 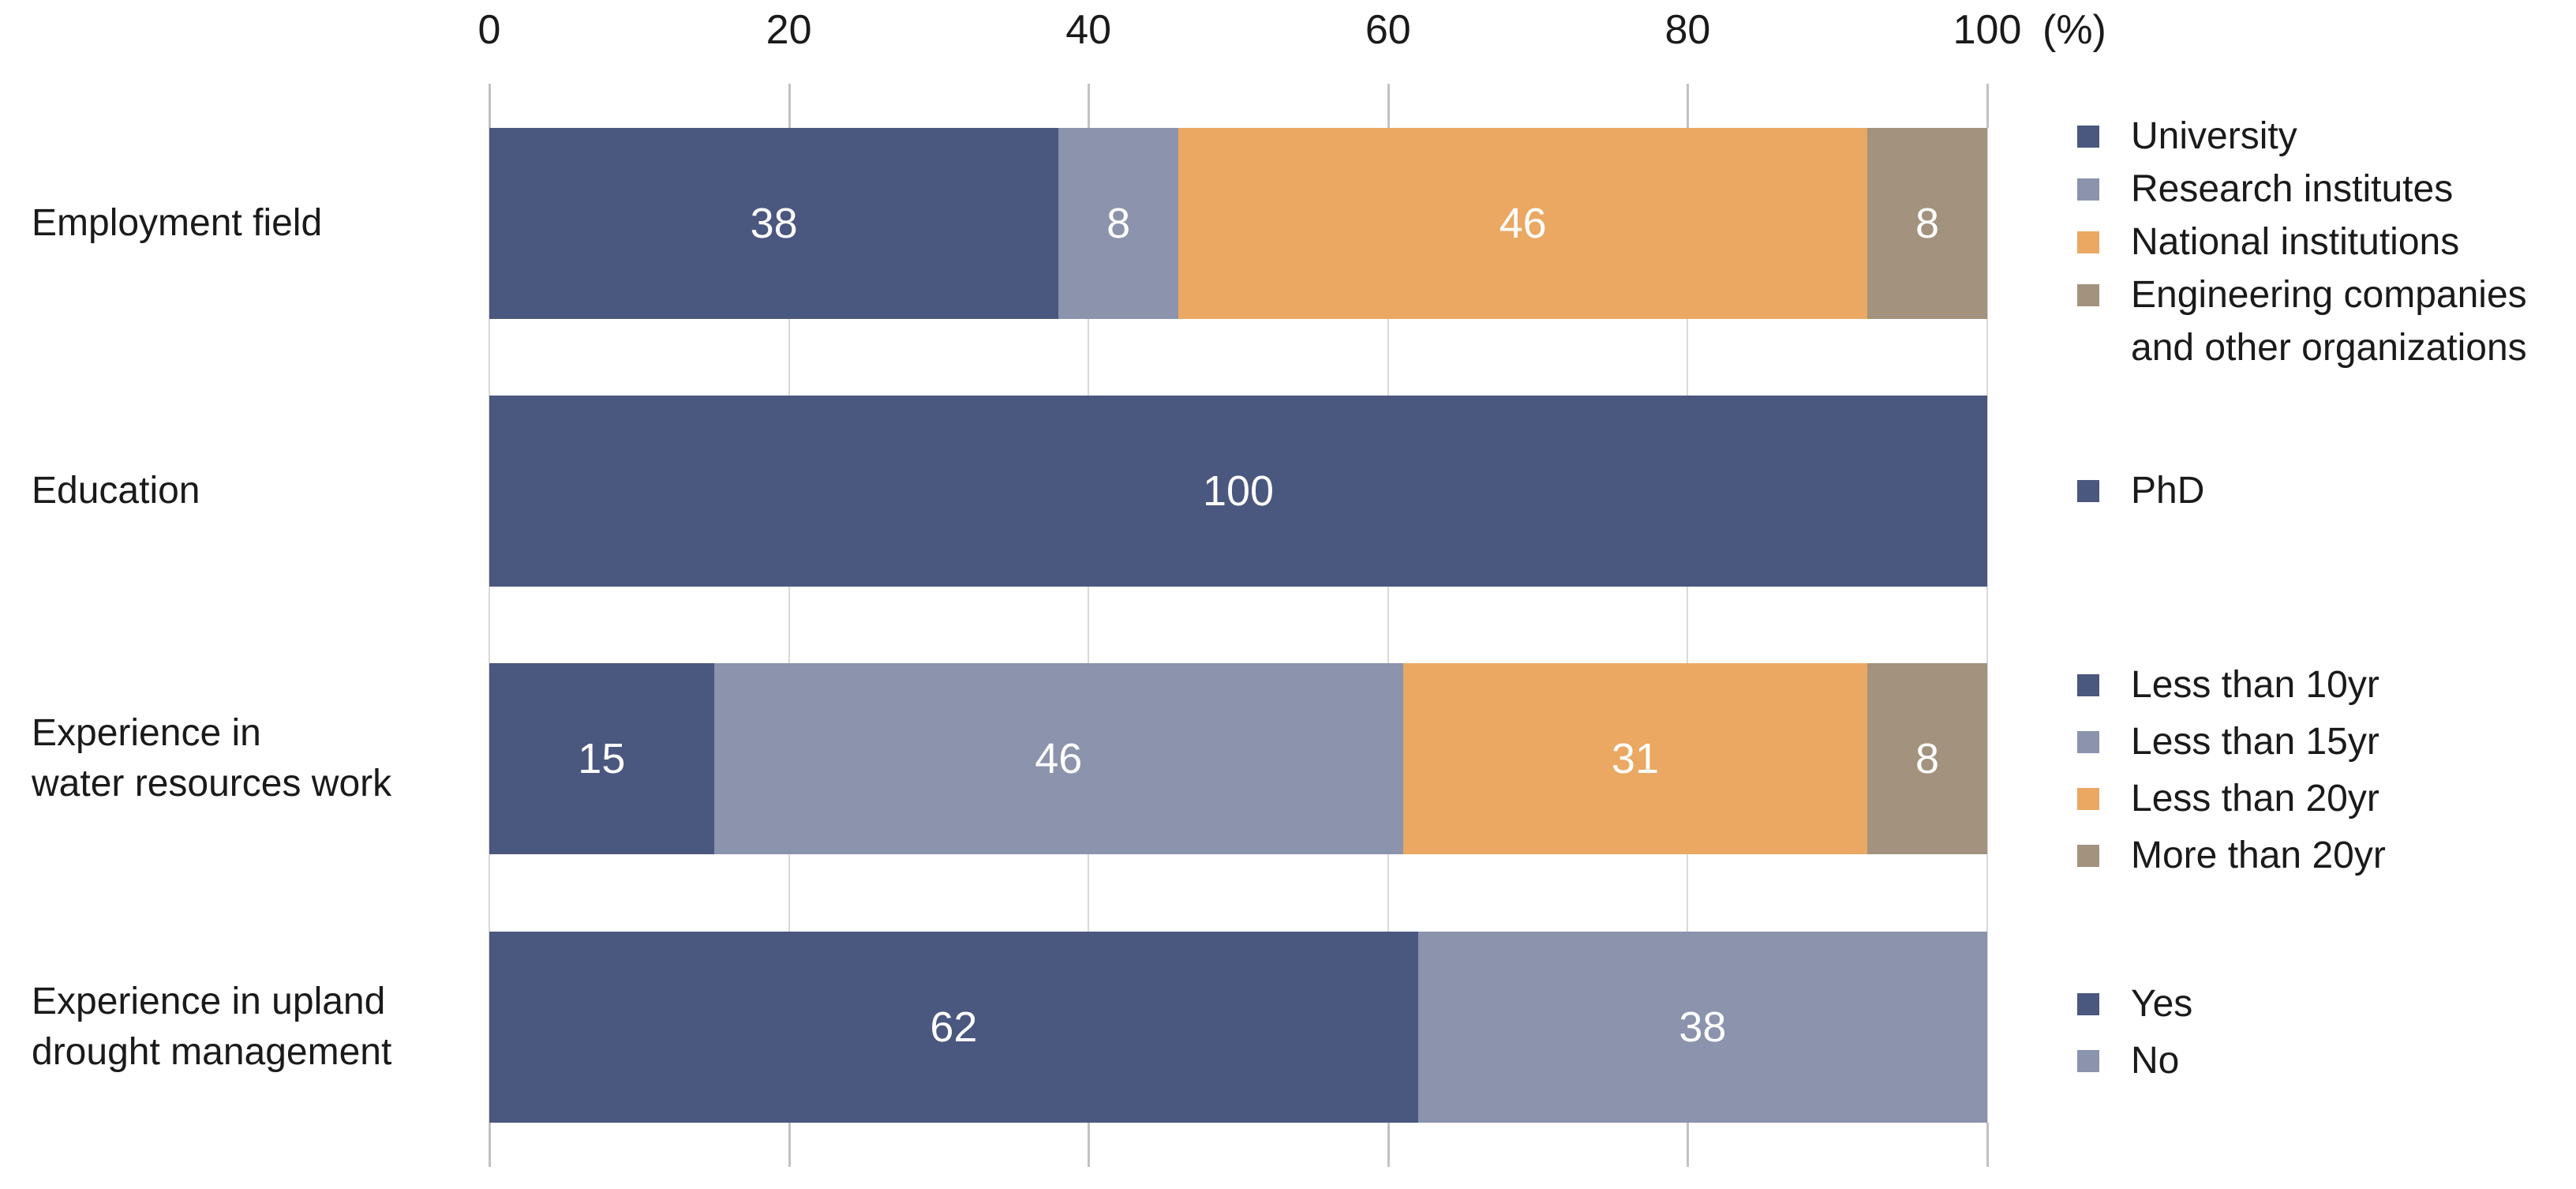 I want to click on legend-label-2-3: More than 20yr, so click(x=2258, y=856).